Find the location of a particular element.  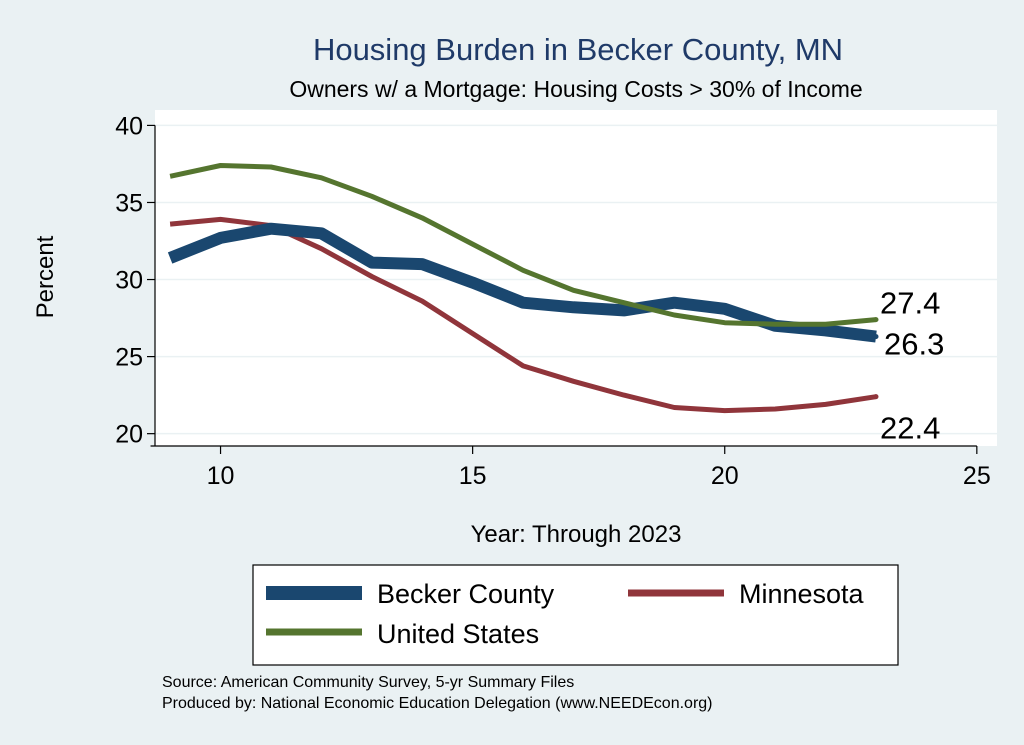

y-tick-label-25: 25 is located at coordinates (129, 358).